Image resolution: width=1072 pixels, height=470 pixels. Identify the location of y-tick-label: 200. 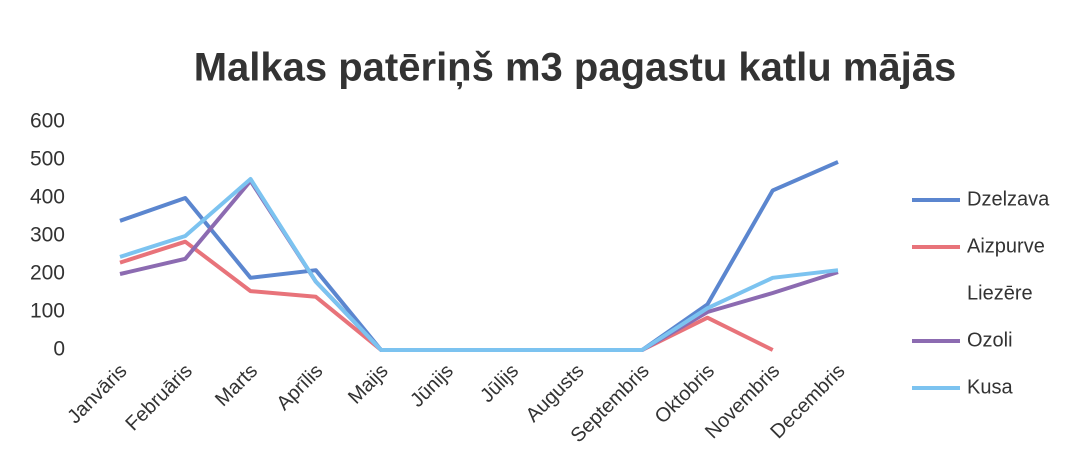
(47, 273).